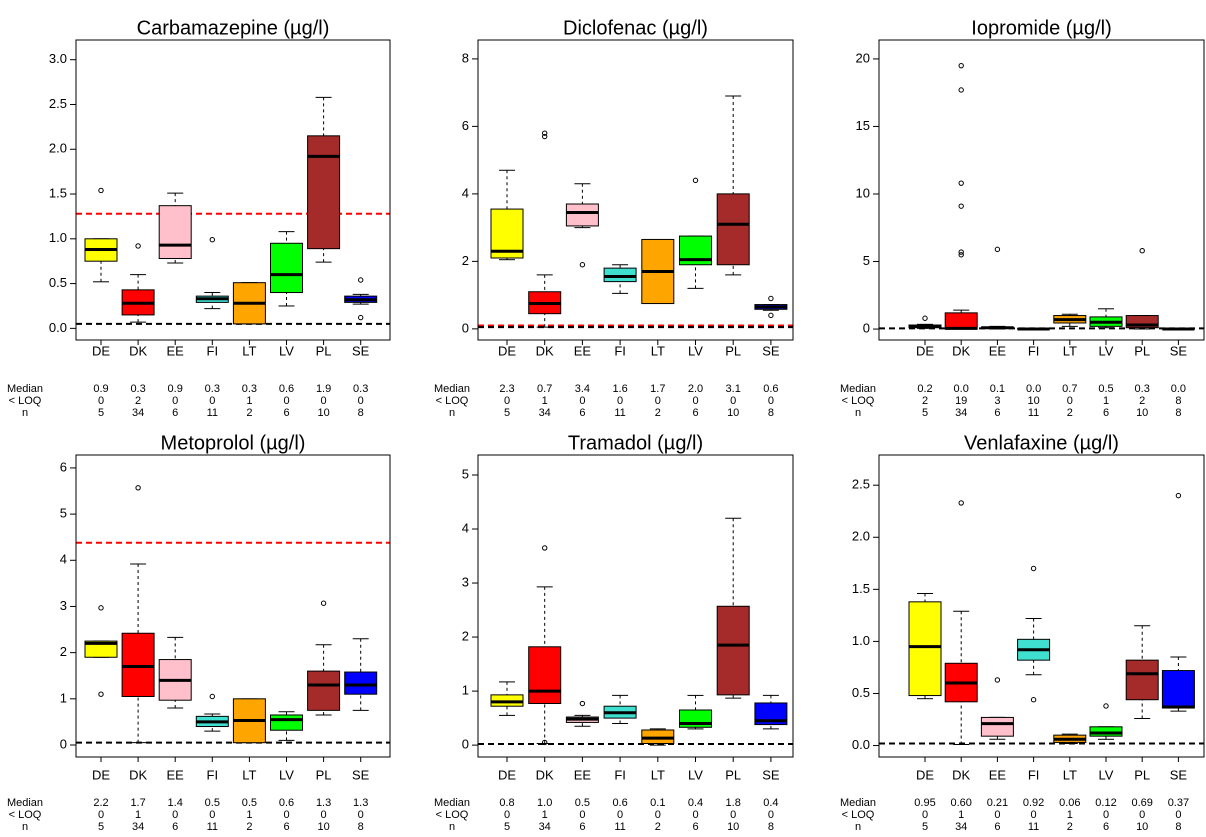 The width and height of the screenshot is (1206, 837). Describe the element at coordinates (1105, 803) in the screenshot. I see `table-cell: 0.12` at that location.